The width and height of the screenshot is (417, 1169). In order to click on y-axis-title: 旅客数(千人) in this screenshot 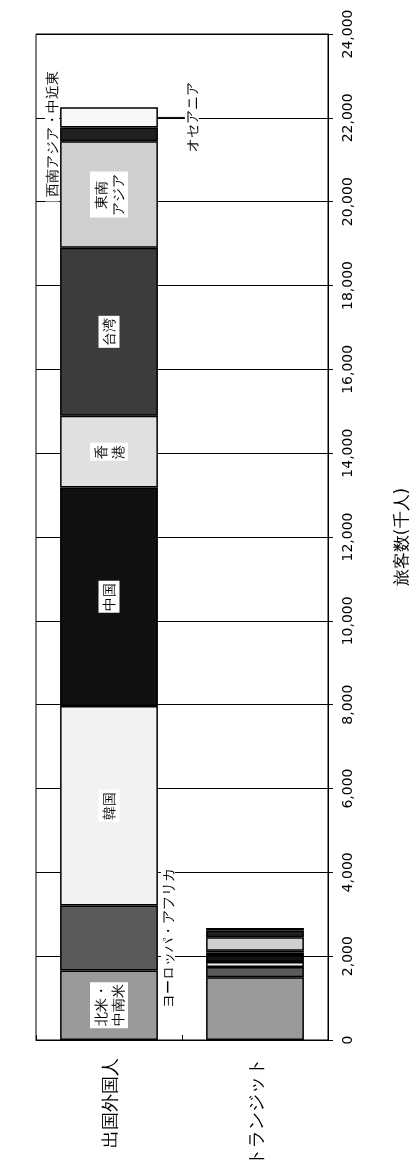, I will do `click(400, 537)`.